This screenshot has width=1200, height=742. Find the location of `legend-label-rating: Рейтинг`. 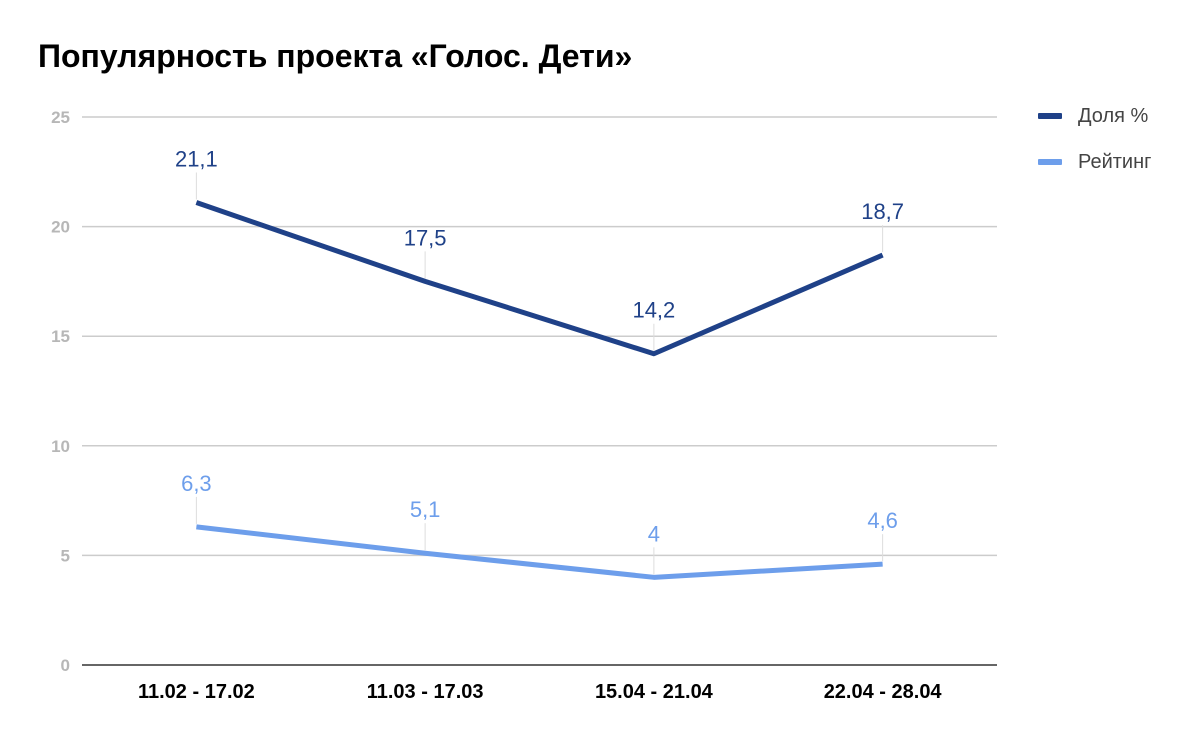

legend-label-rating: Рейтинг is located at coordinates (1115, 161).